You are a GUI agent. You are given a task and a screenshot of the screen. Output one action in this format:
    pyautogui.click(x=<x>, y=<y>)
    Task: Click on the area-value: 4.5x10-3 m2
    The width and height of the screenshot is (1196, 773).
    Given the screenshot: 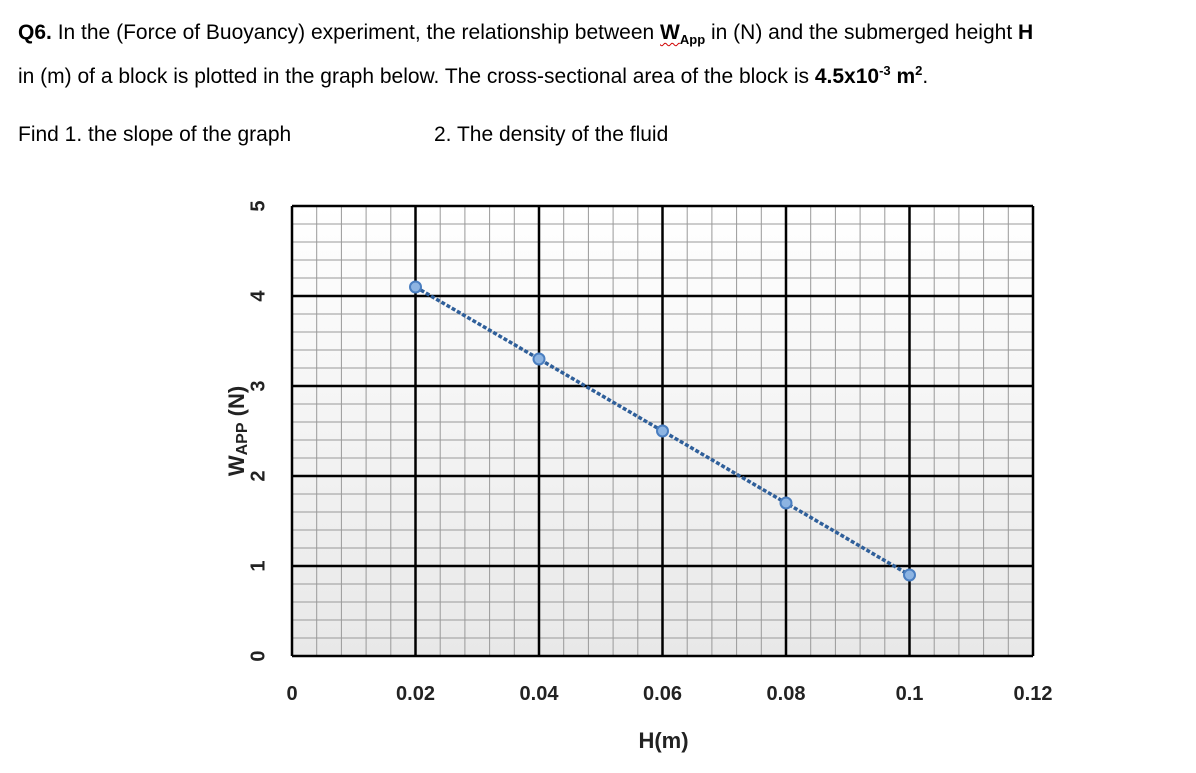 What is the action you would take?
    pyautogui.click(x=868, y=75)
    